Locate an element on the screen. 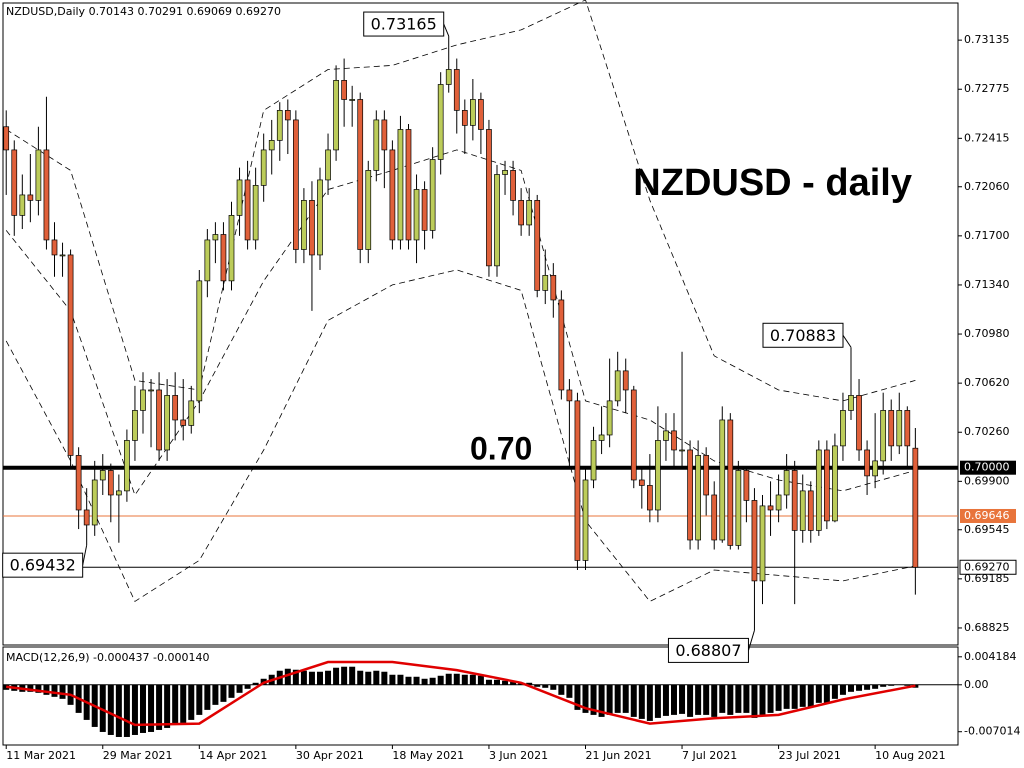 The image size is (1024, 768). x-tick-label: 23 Jul 2021 is located at coordinates (810, 755).